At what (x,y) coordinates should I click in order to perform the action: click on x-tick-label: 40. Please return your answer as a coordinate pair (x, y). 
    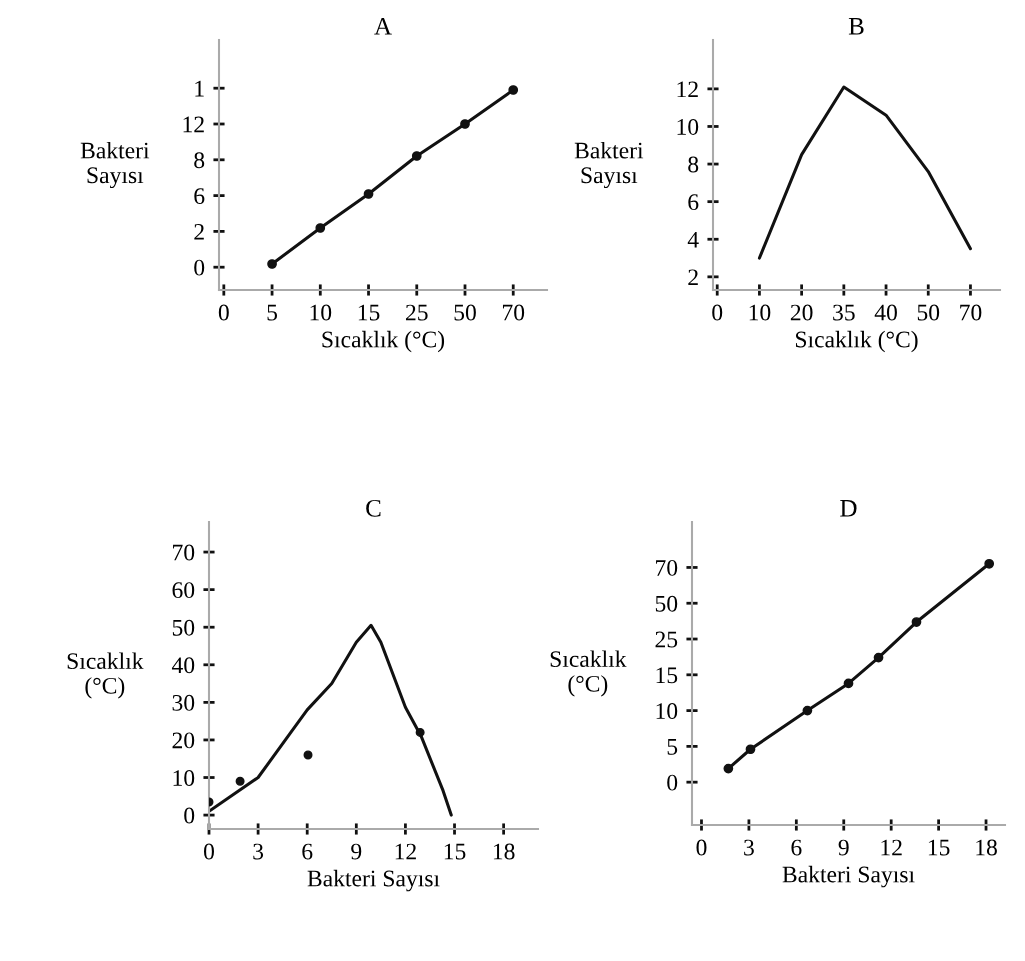
    Looking at the image, I should click on (885, 312).